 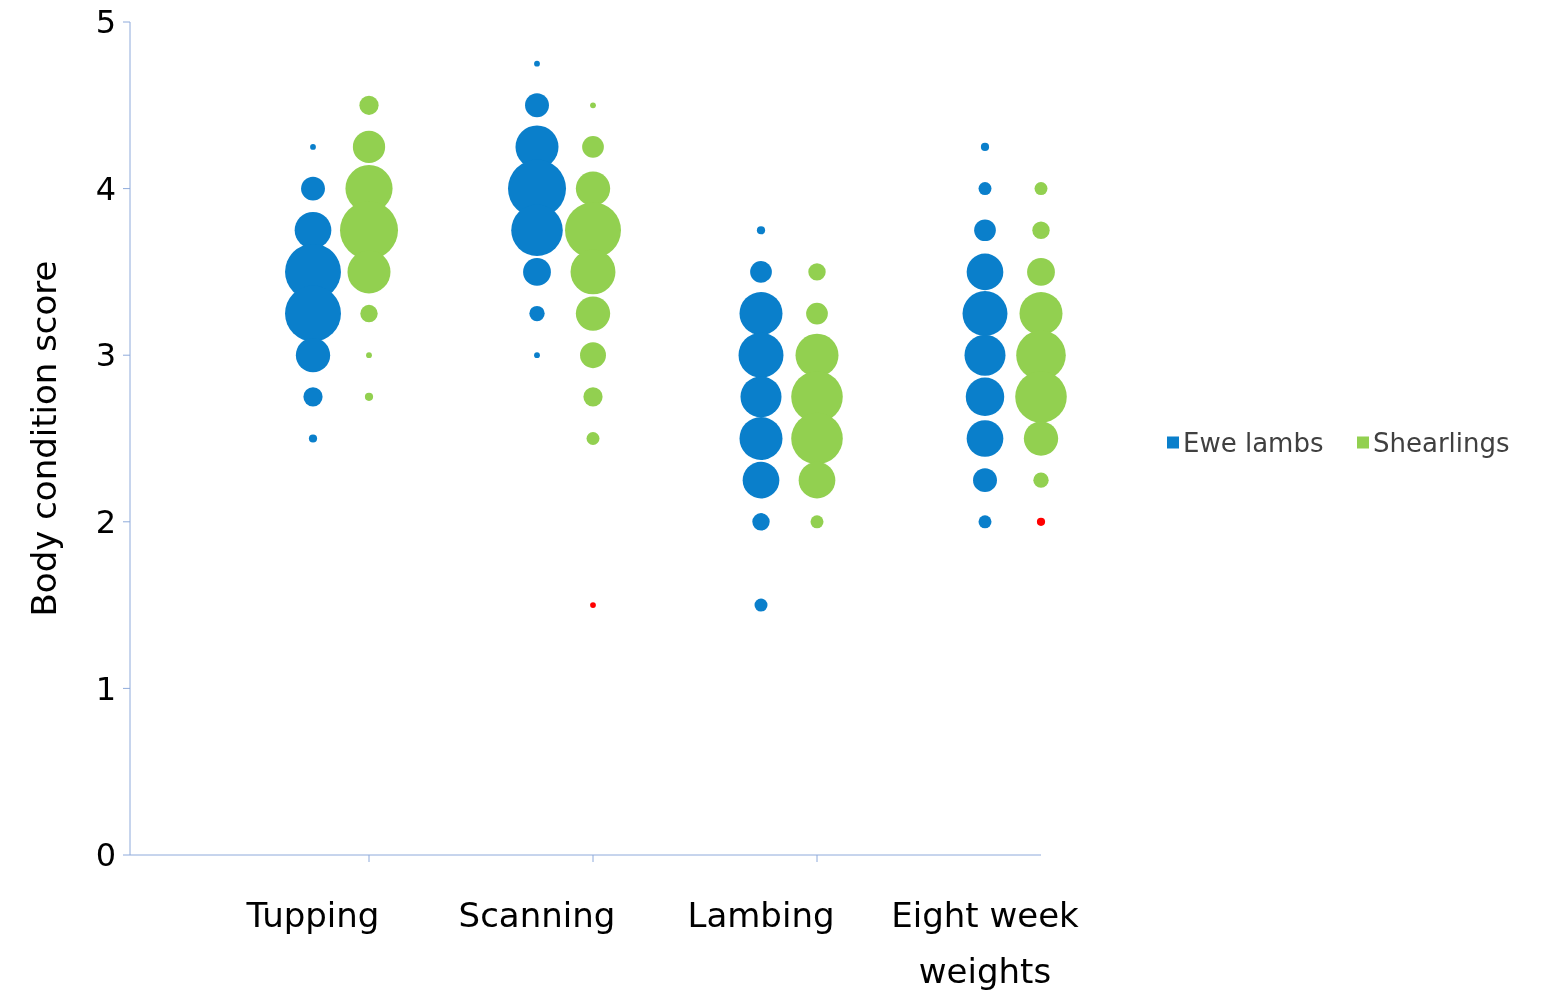 What do you see at coordinates (105, 522) in the screenshot?
I see `y-tick-label: 2` at bounding box center [105, 522].